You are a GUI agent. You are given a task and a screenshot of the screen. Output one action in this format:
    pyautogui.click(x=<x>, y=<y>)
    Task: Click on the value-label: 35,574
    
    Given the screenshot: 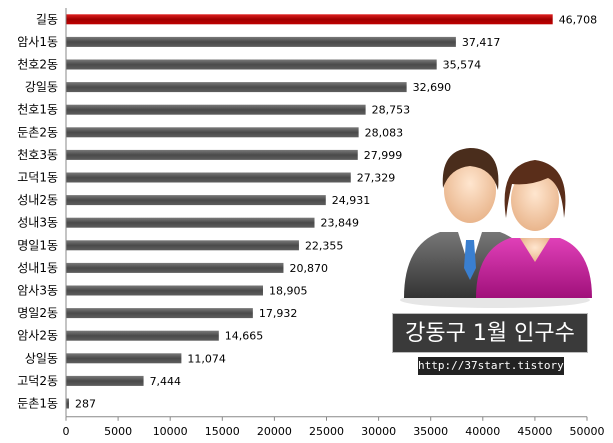 What is the action you would take?
    pyautogui.click(x=462, y=65)
    